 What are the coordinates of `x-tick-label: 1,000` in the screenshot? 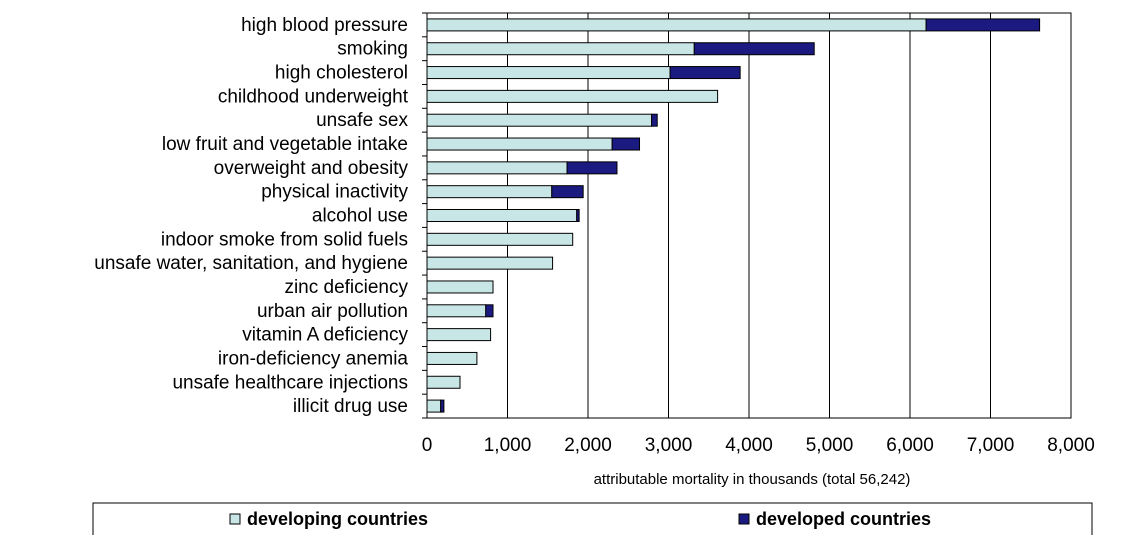 It's located at (508, 445).